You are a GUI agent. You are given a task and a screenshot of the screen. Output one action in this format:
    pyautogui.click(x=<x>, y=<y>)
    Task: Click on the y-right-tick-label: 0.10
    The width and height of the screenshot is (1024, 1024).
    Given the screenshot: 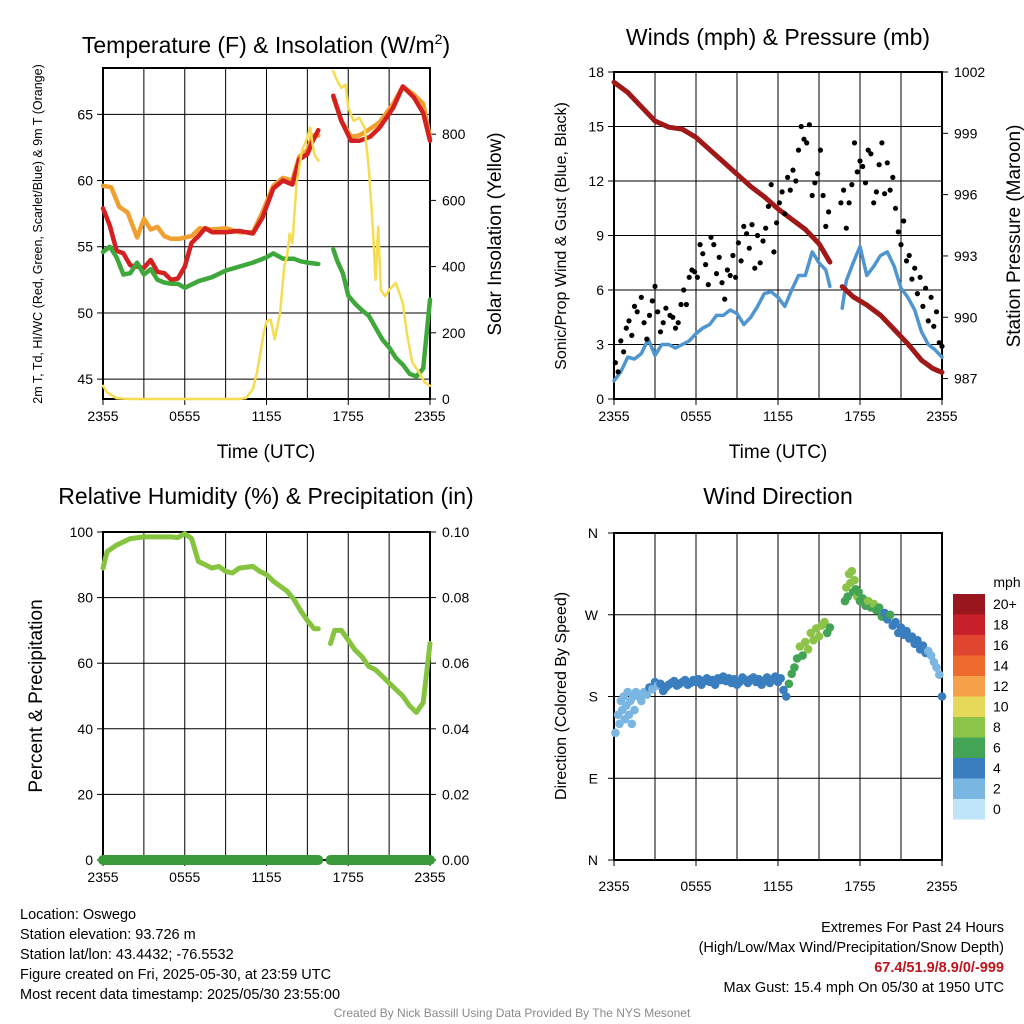 What is the action you would take?
    pyautogui.click(x=455, y=532)
    